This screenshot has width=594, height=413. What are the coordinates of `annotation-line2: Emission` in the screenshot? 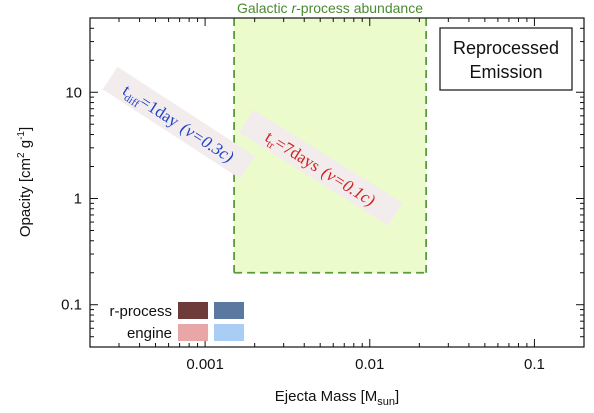 It's located at (505, 72).